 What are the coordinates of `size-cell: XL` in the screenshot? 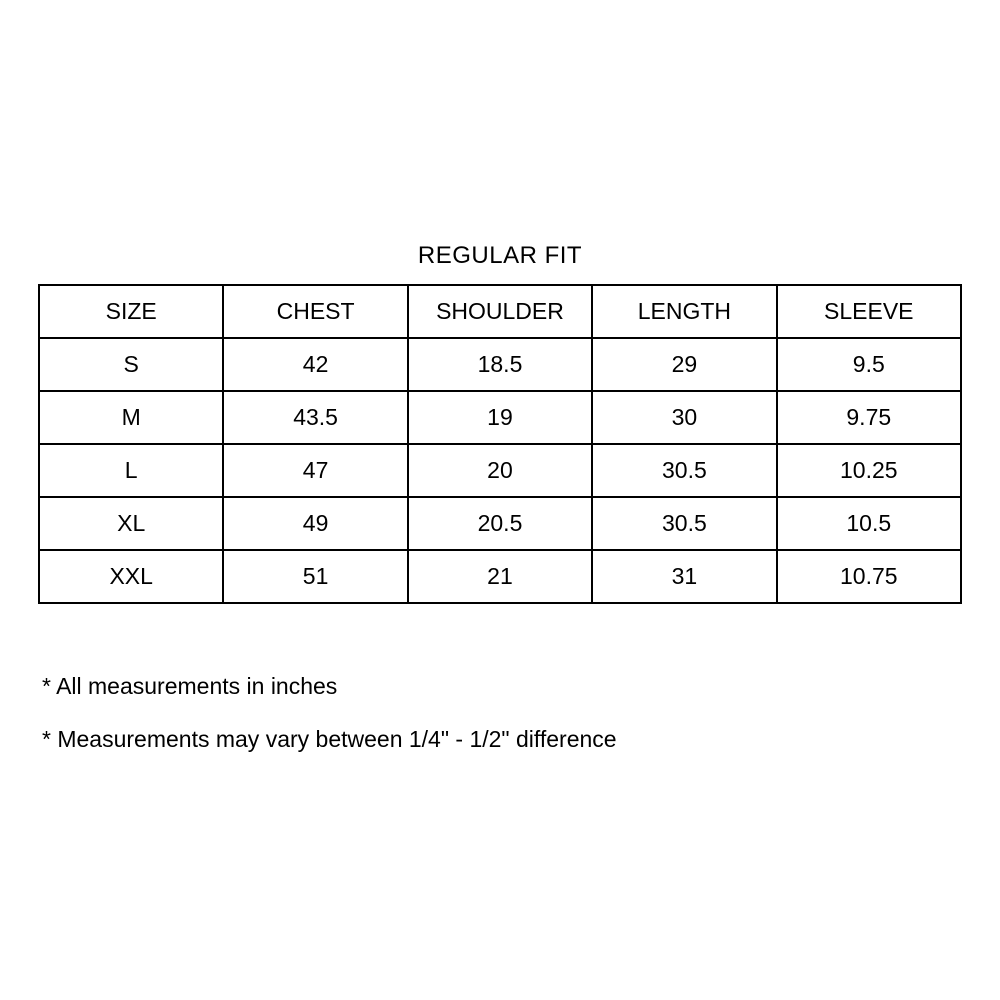 It's located at (131, 523).